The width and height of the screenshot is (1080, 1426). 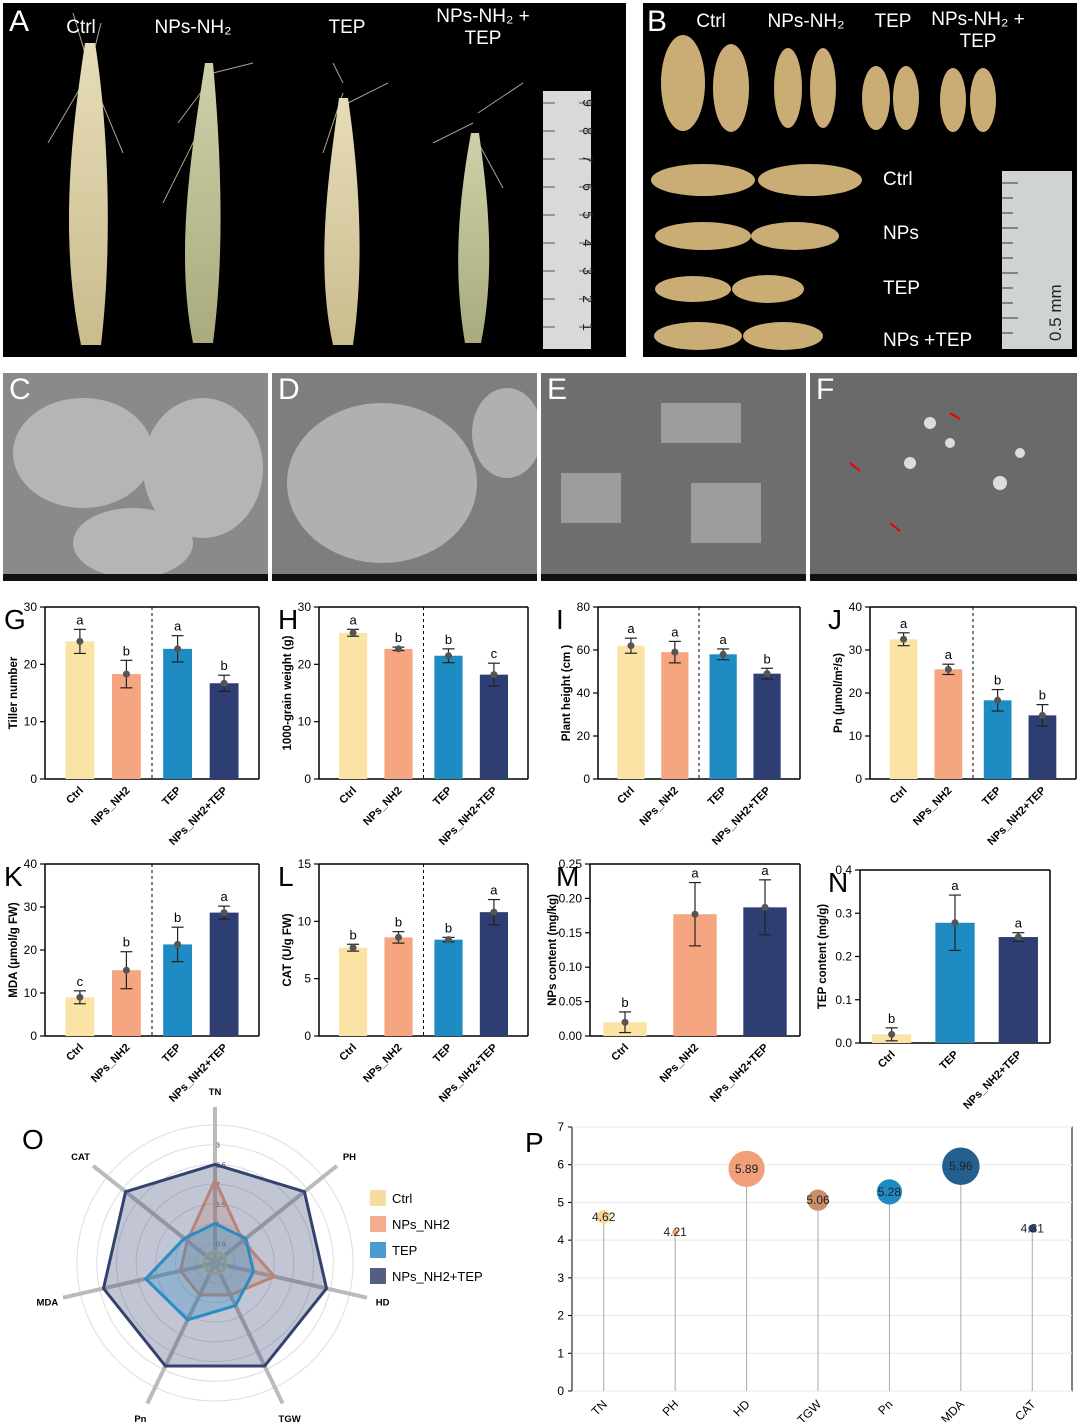 I want to click on data-label: 5.89, so click(x=747, y=1169).